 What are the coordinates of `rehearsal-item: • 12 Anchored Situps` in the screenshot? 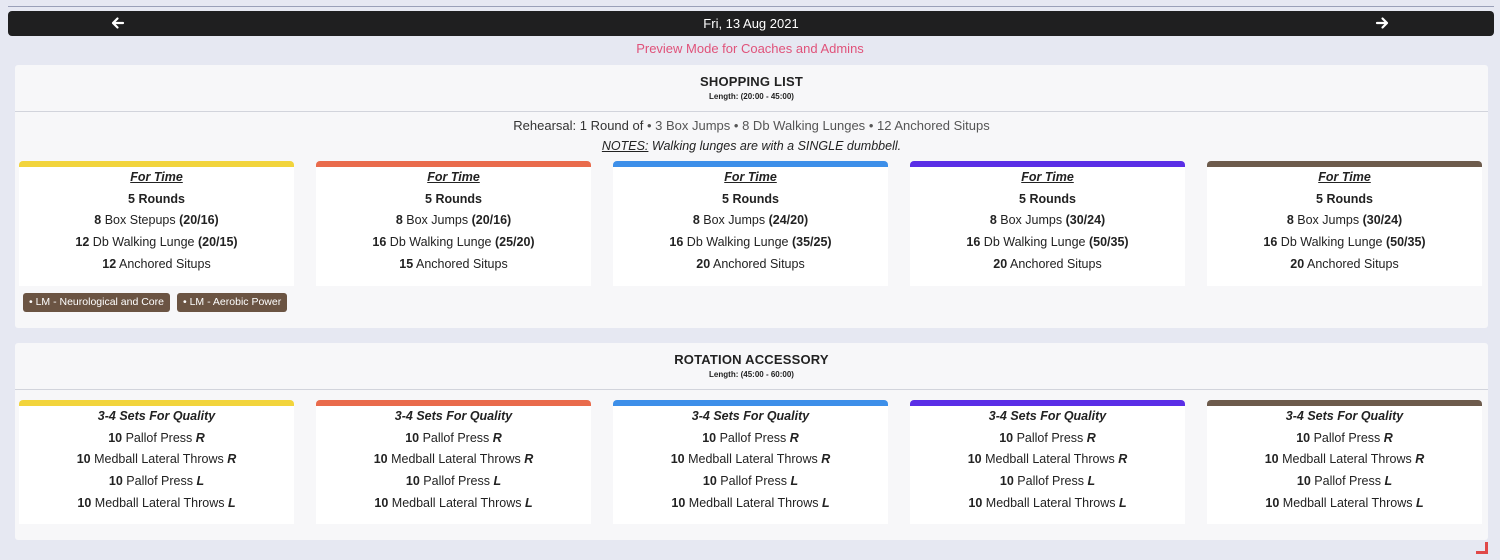 It's located at (929, 125).